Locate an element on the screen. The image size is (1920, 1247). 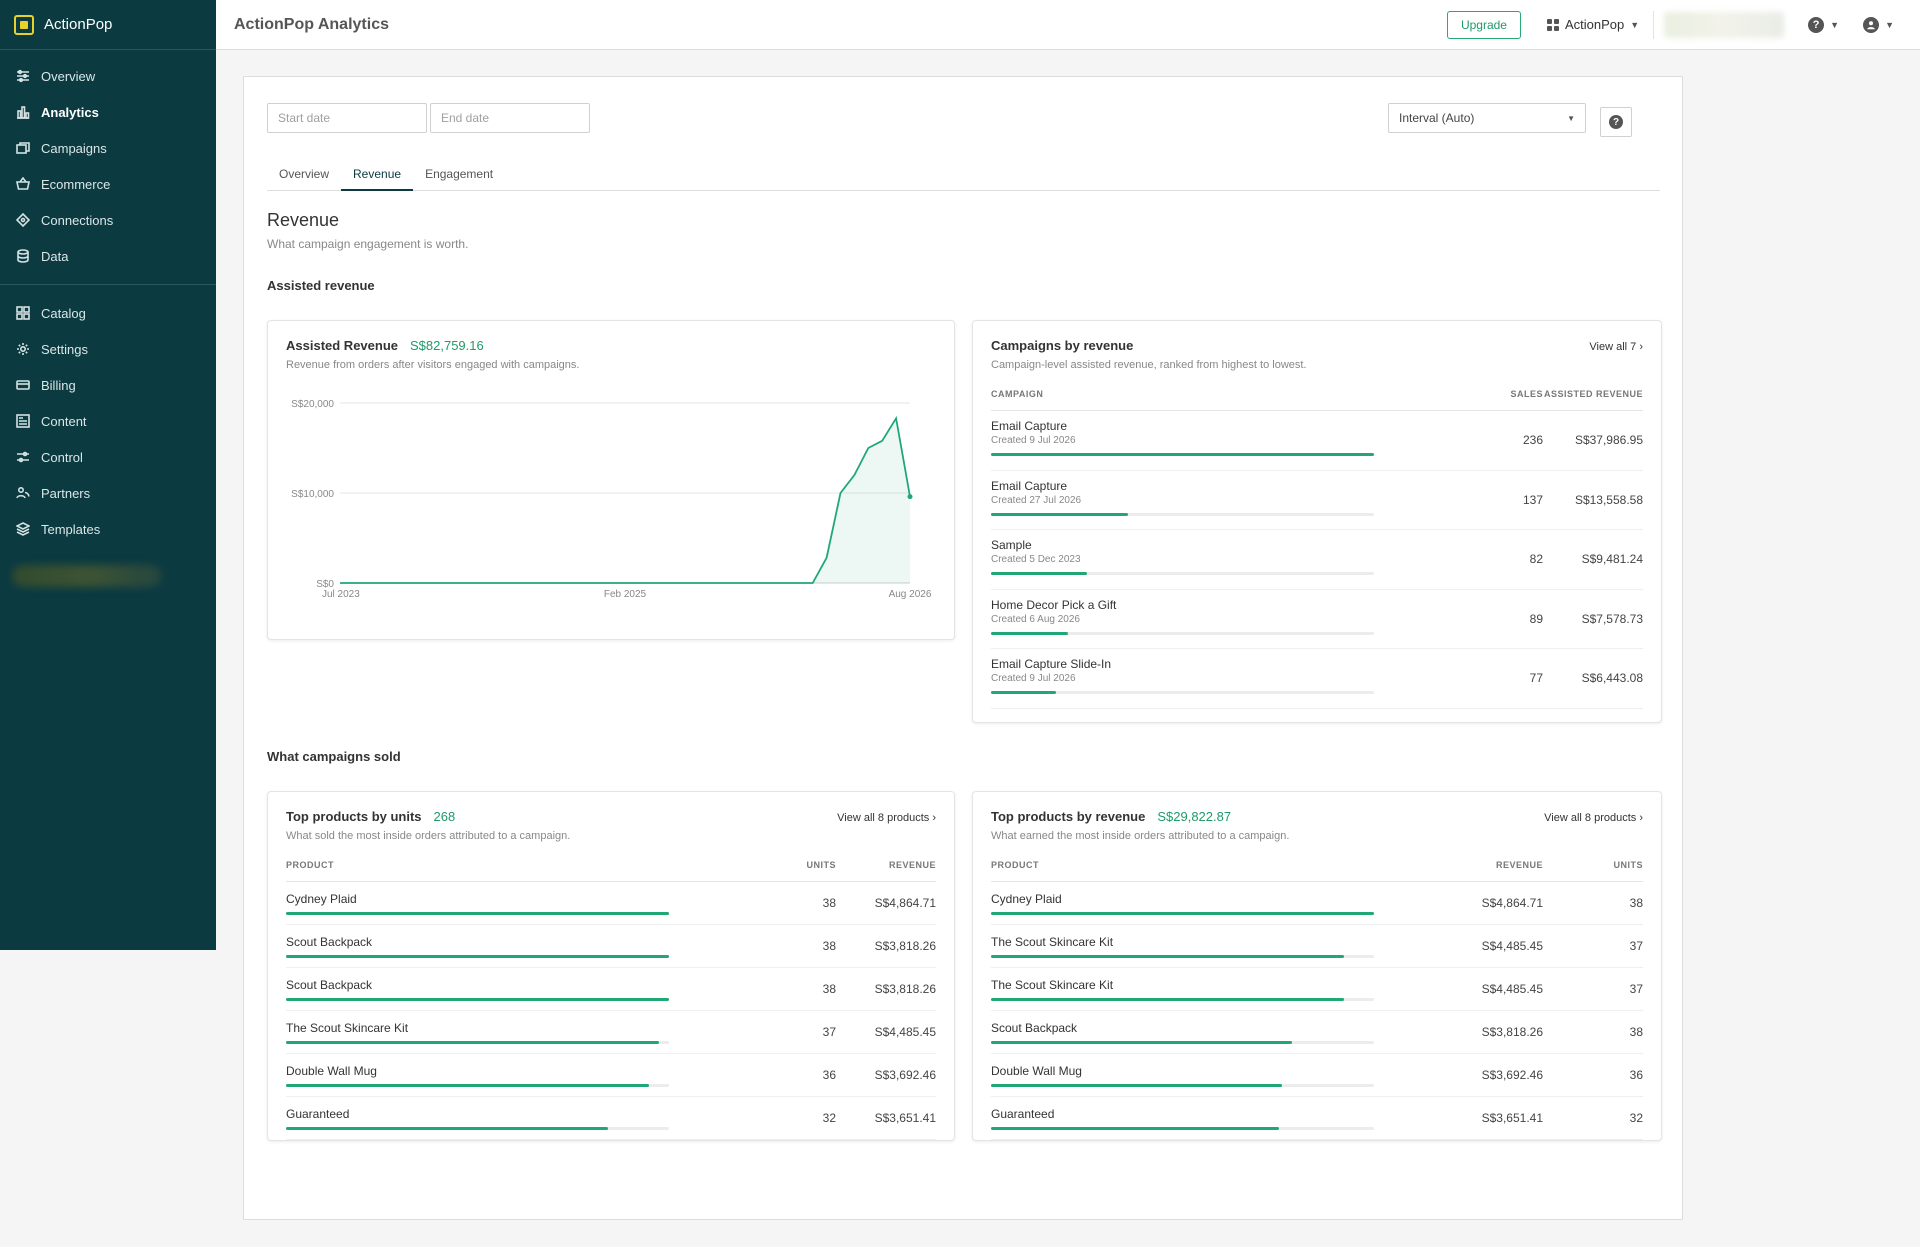
sidebar-item-campaigns: Campaigns is located at coordinates (108, 148).